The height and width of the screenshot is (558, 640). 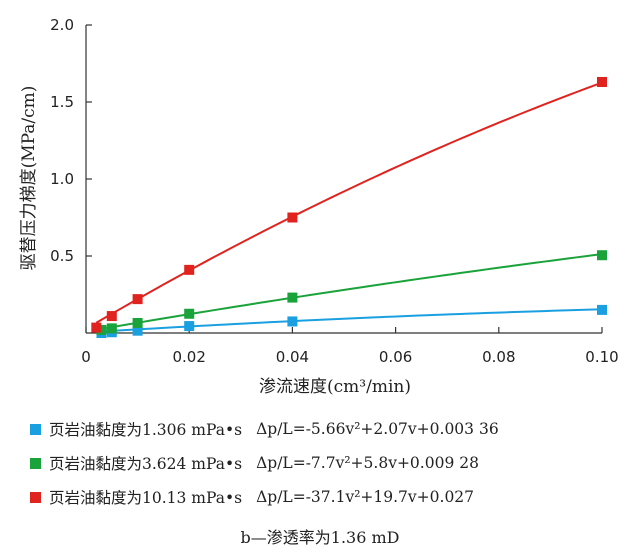 What do you see at coordinates (62, 256) in the screenshot?
I see `y-tick-label: 0.5` at bounding box center [62, 256].